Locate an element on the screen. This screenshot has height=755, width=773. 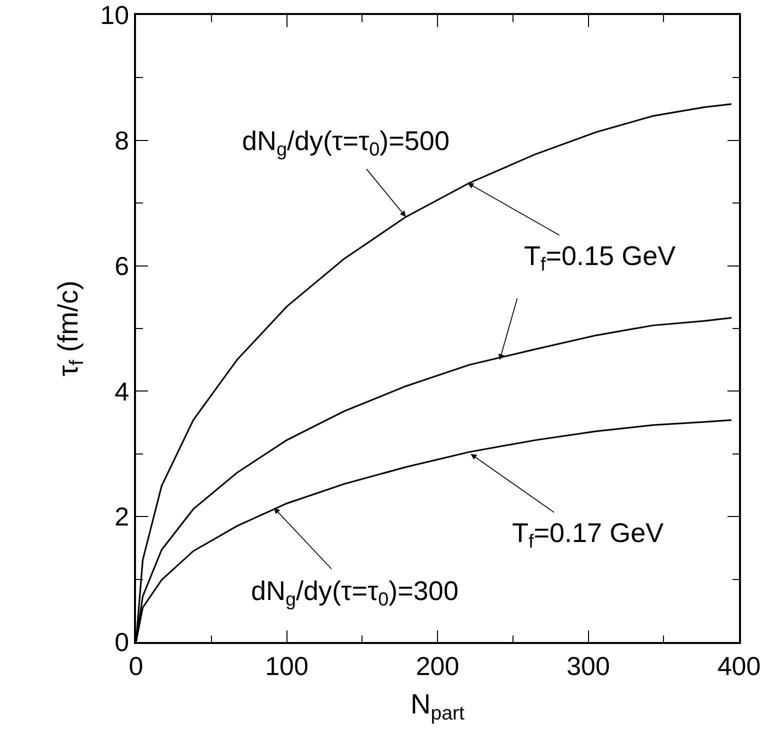
y-tick-label: 2 is located at coordinates (122, 517).